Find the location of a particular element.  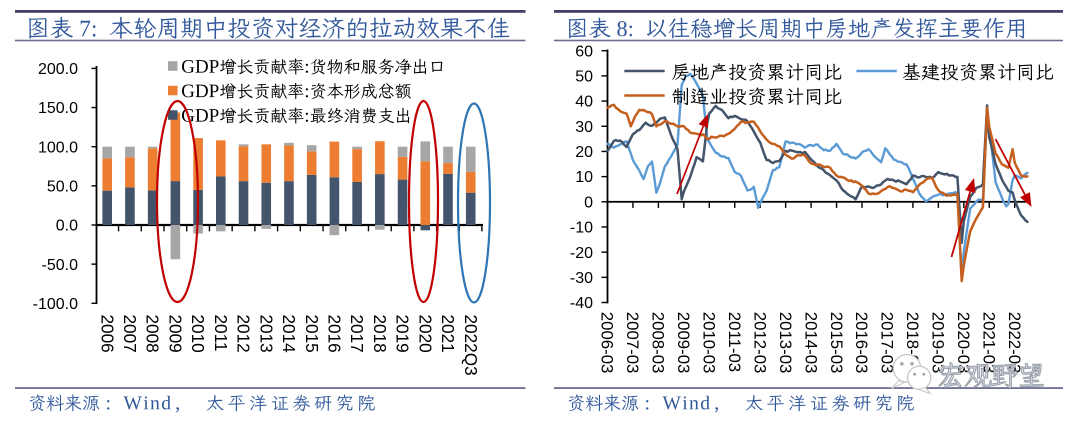

svg-text: 20 is located at coordinates (584, 152).